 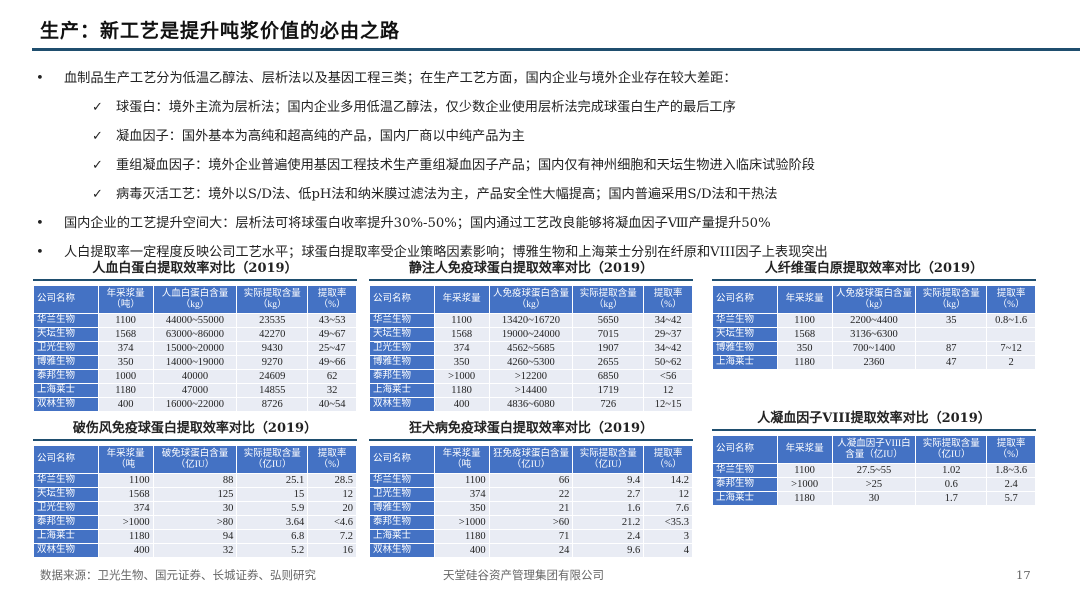 I want to click on value-cell: 1000, so click(x=125, y=376).